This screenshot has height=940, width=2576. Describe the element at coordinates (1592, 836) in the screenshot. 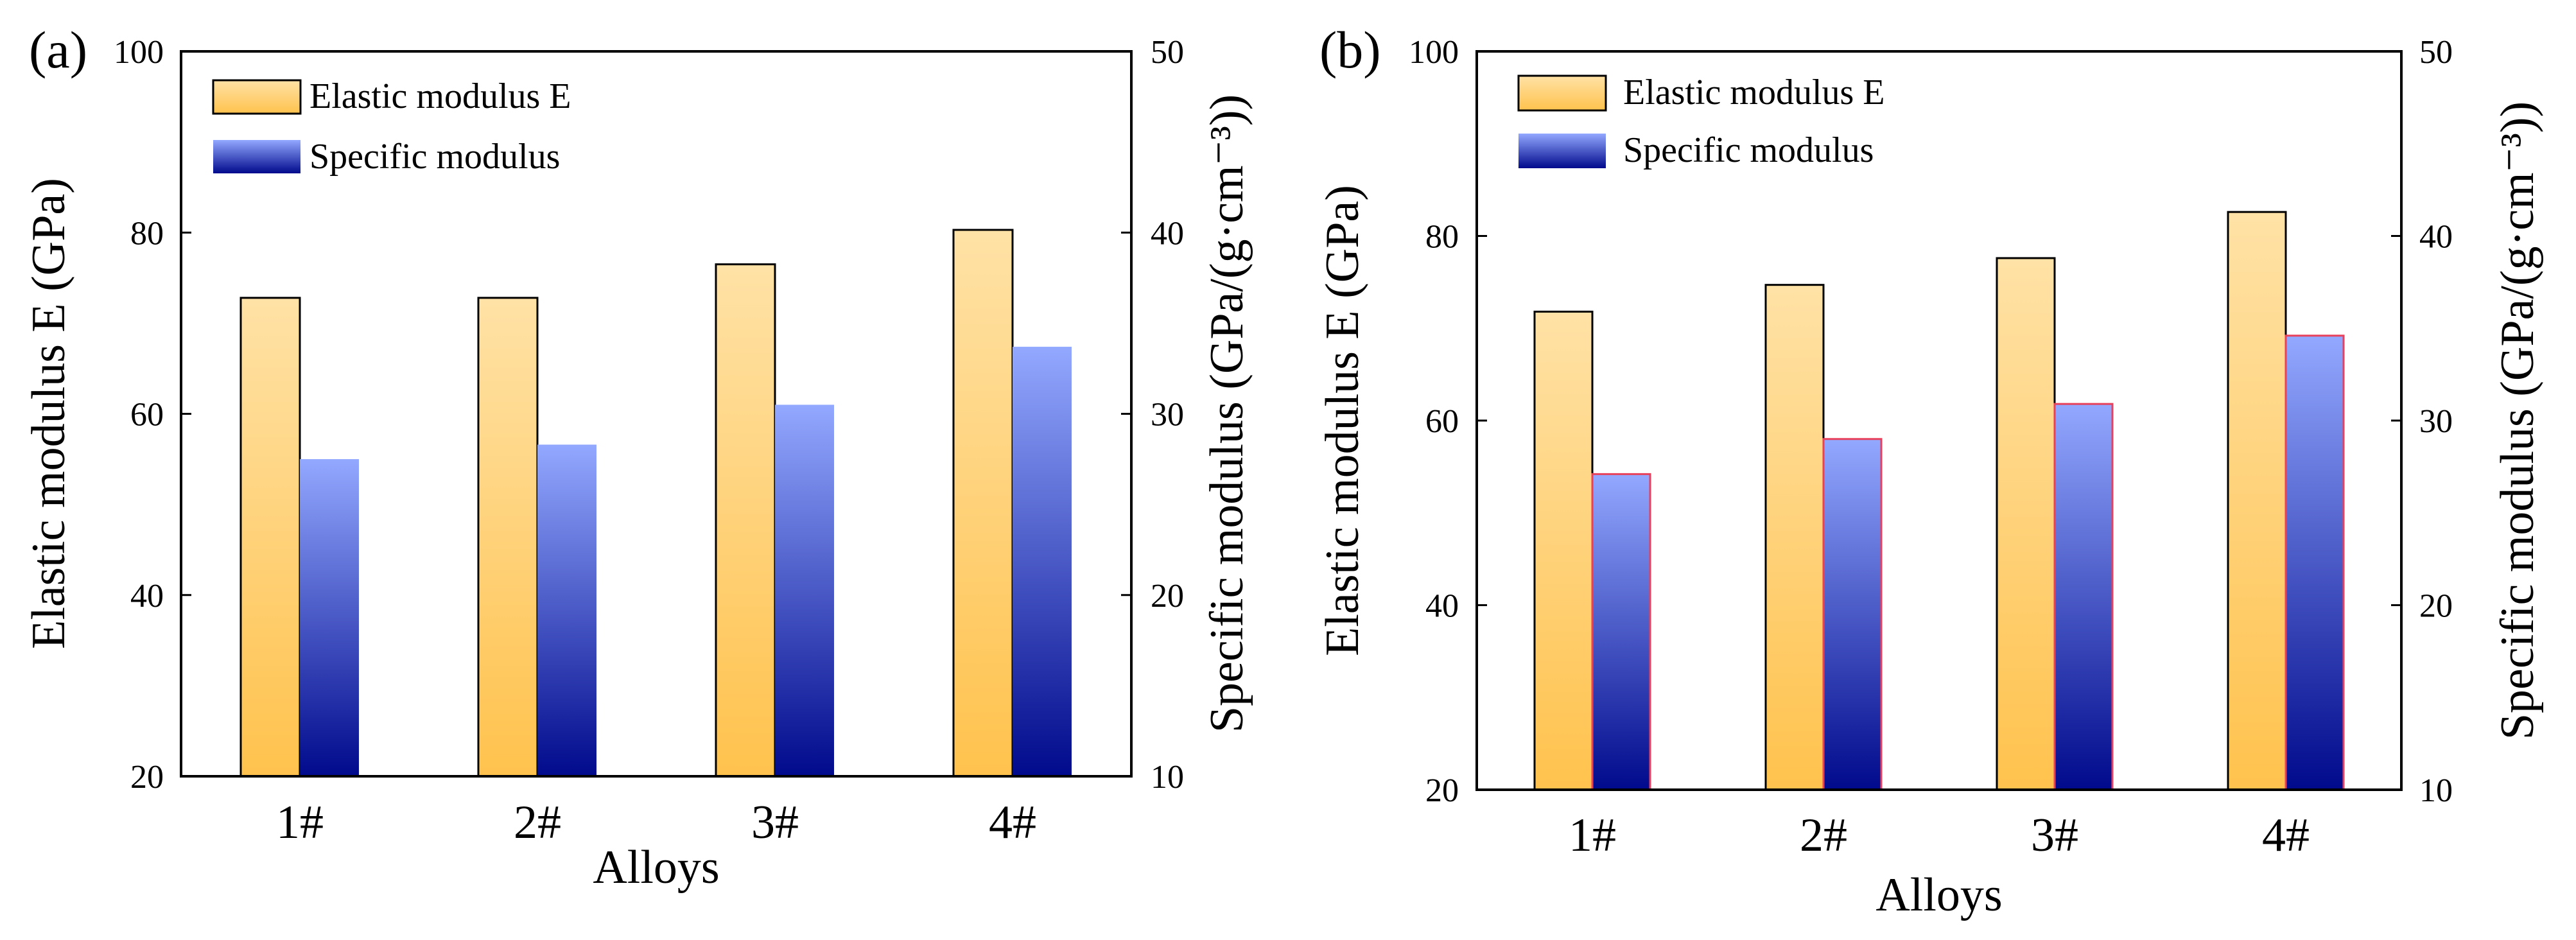

I see `panel-b-category-label-0: 1#` at that location.